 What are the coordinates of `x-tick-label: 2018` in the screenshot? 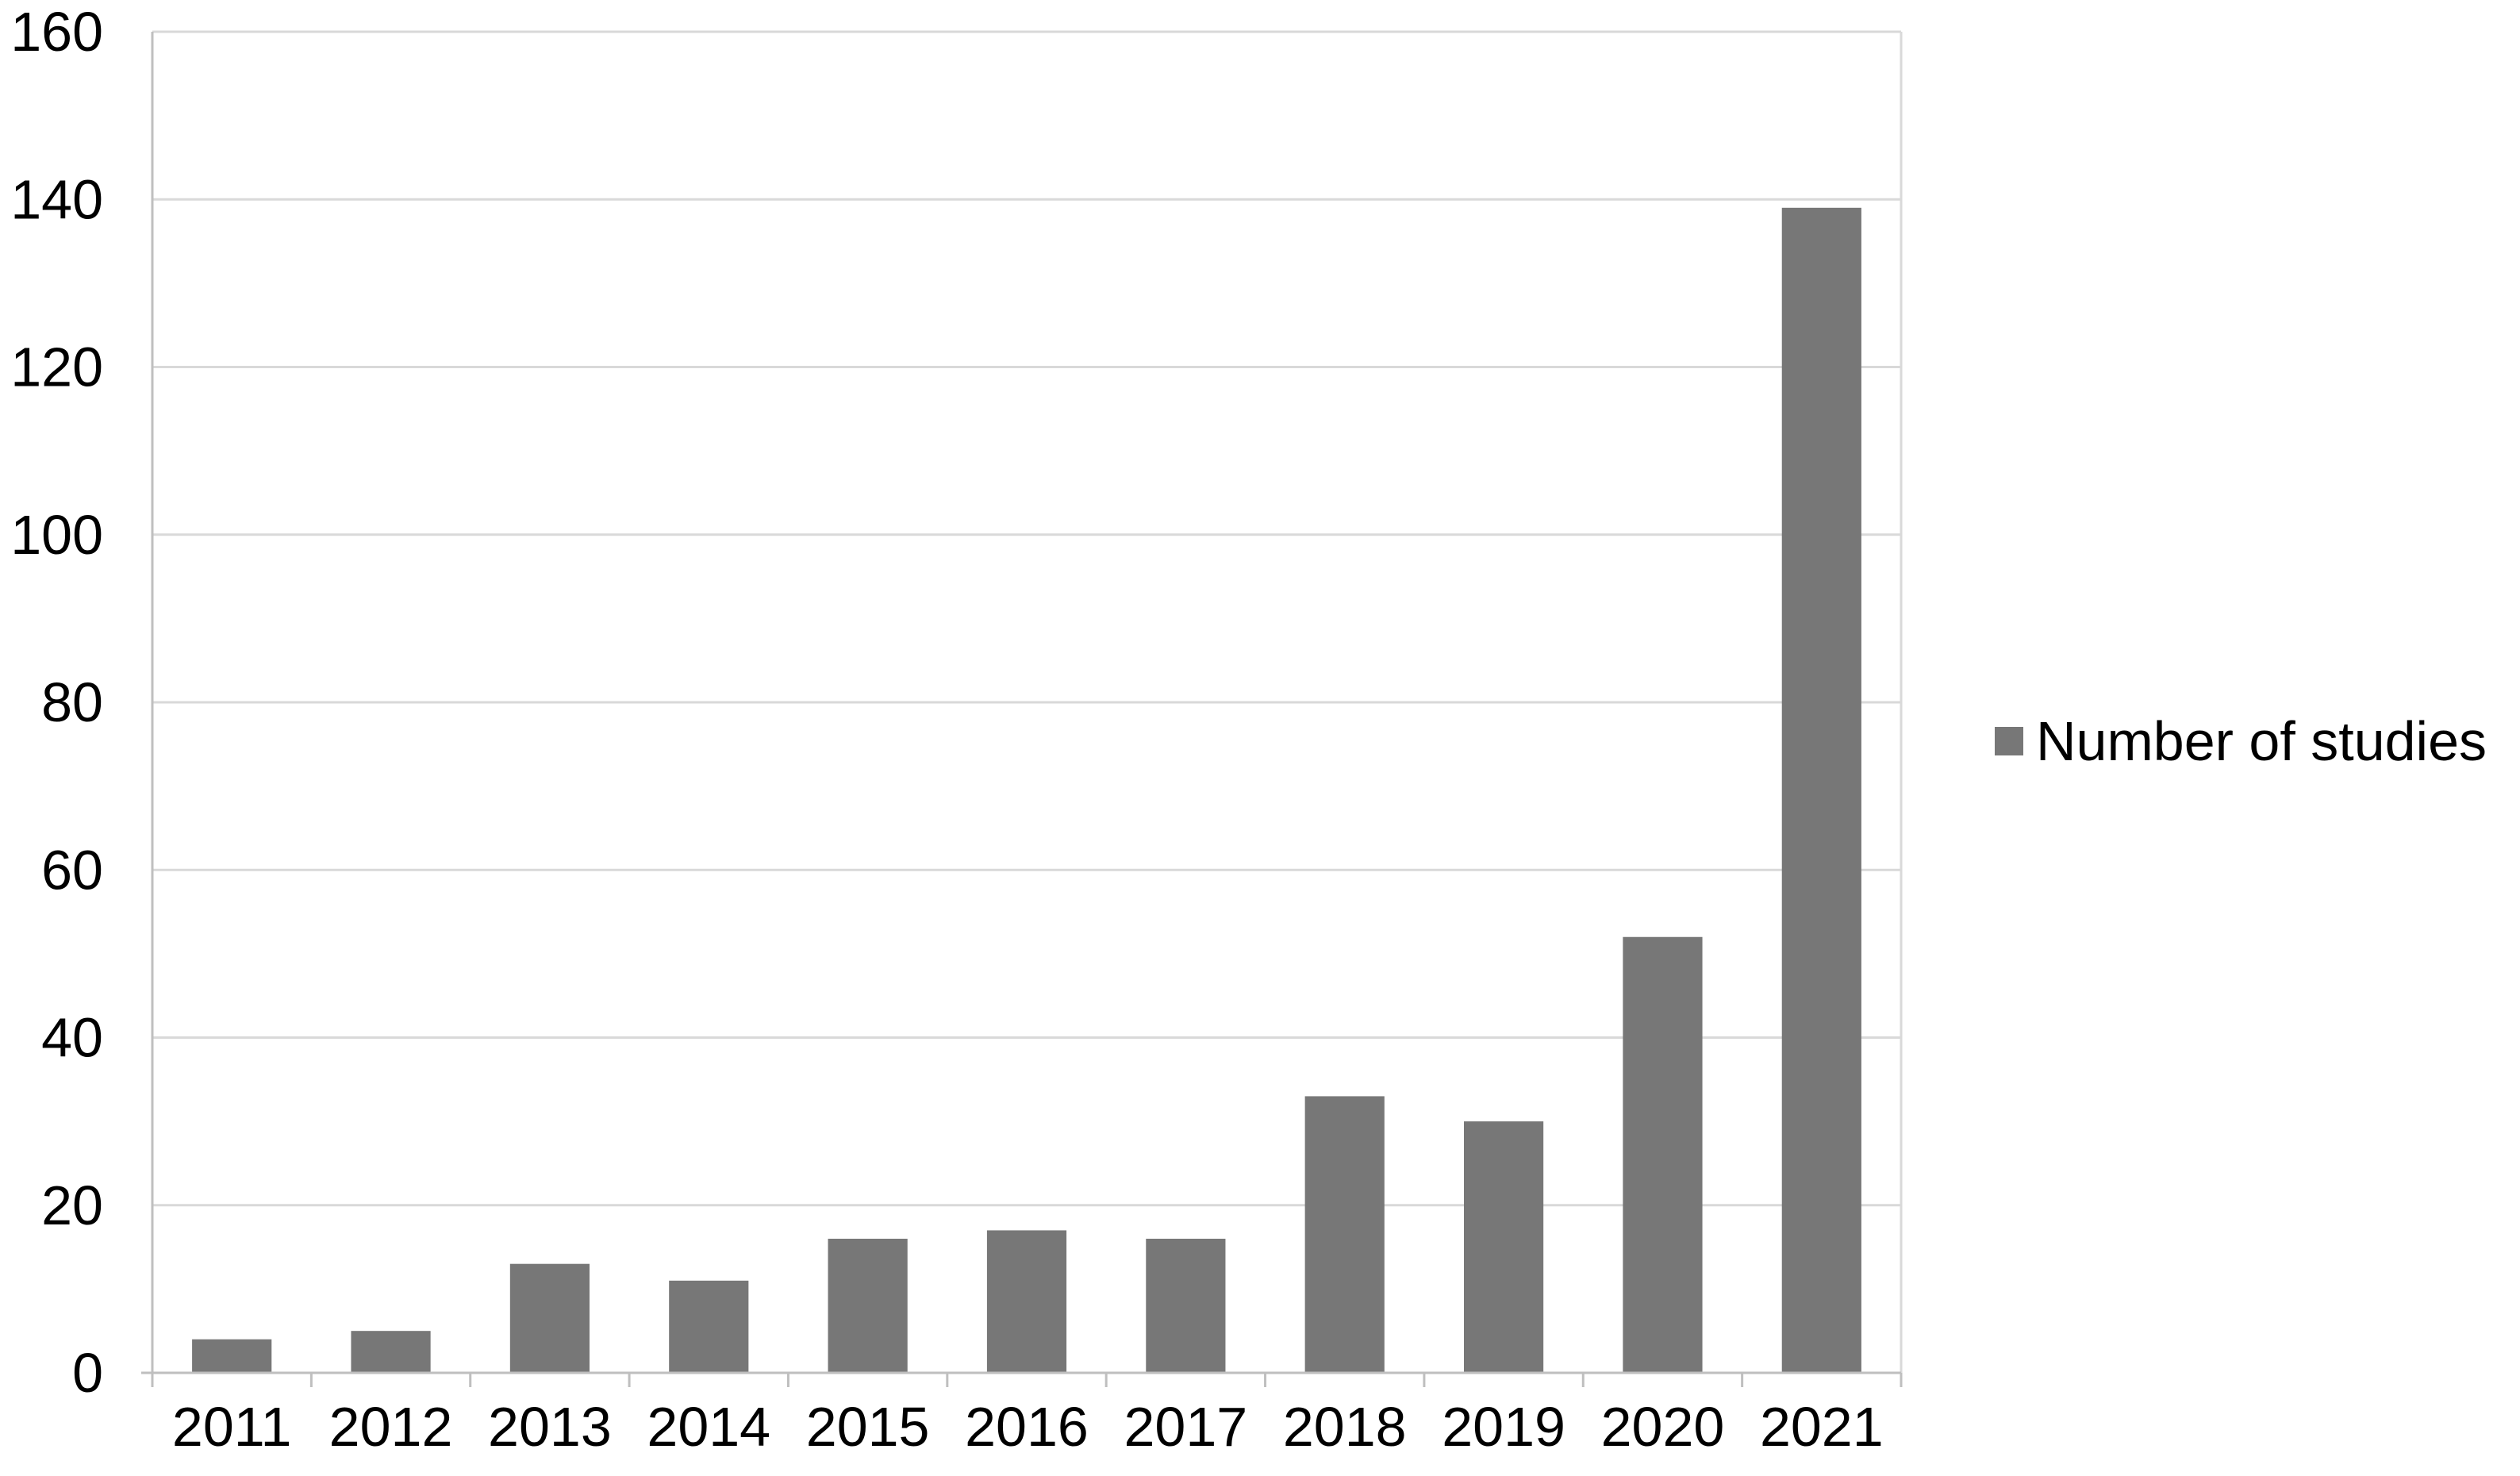 It's located at (1345, 1427).